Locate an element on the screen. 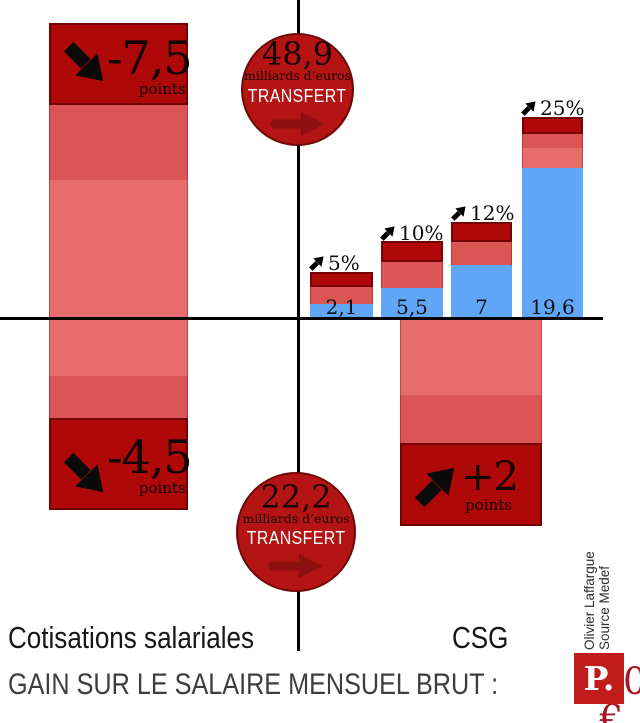 The image size is (640, 723). cotisations-segment-upper is located at coordinates (118, 142).